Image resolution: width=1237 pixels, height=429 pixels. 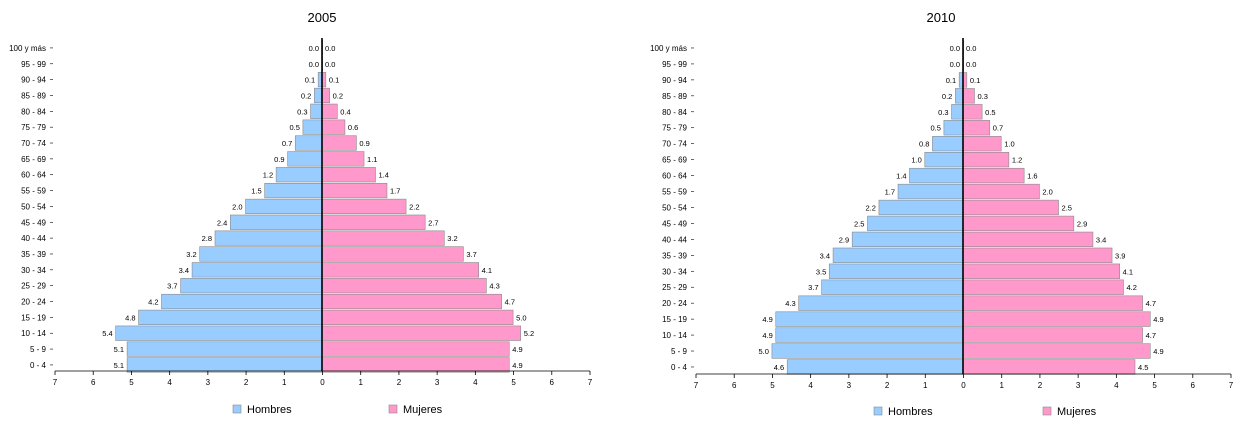 I want to click on data-label-mujeres: 4.5, so click(x=1143, y=367).